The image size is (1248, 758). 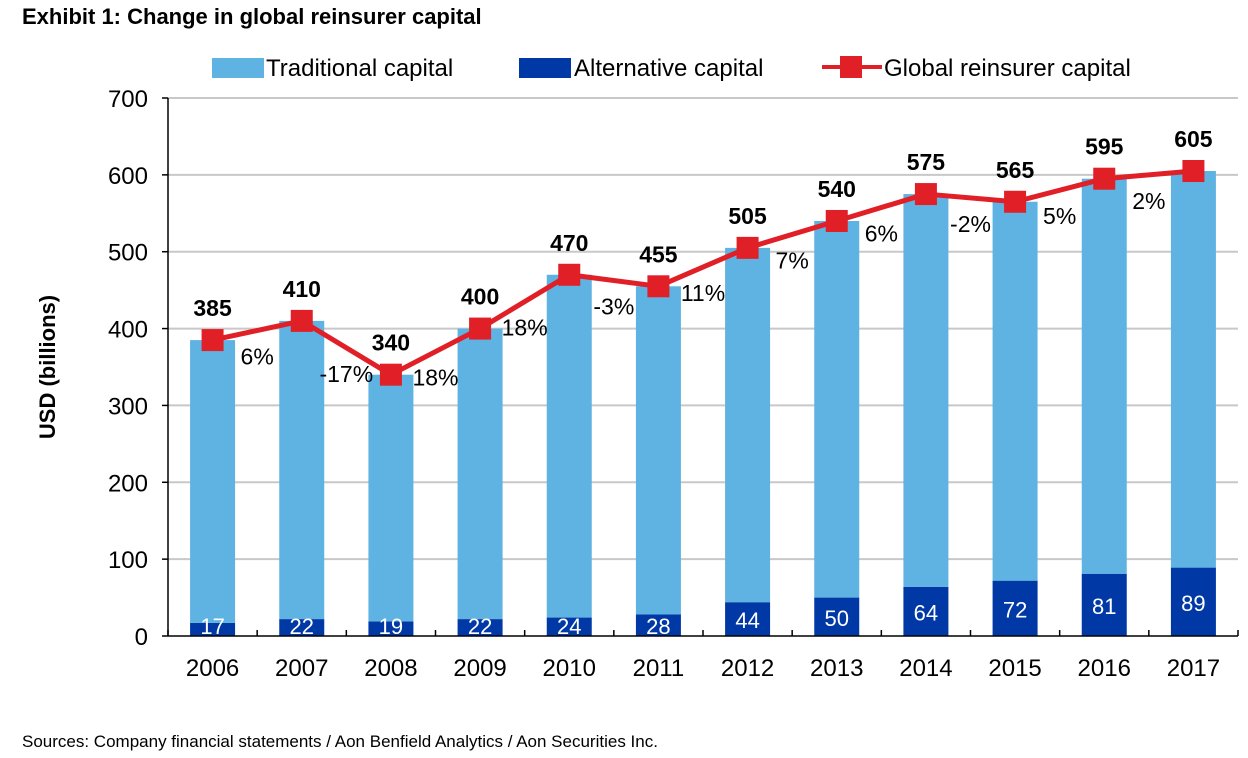 I want to click on y-tick-label: 500, so click(x=128, y=253).